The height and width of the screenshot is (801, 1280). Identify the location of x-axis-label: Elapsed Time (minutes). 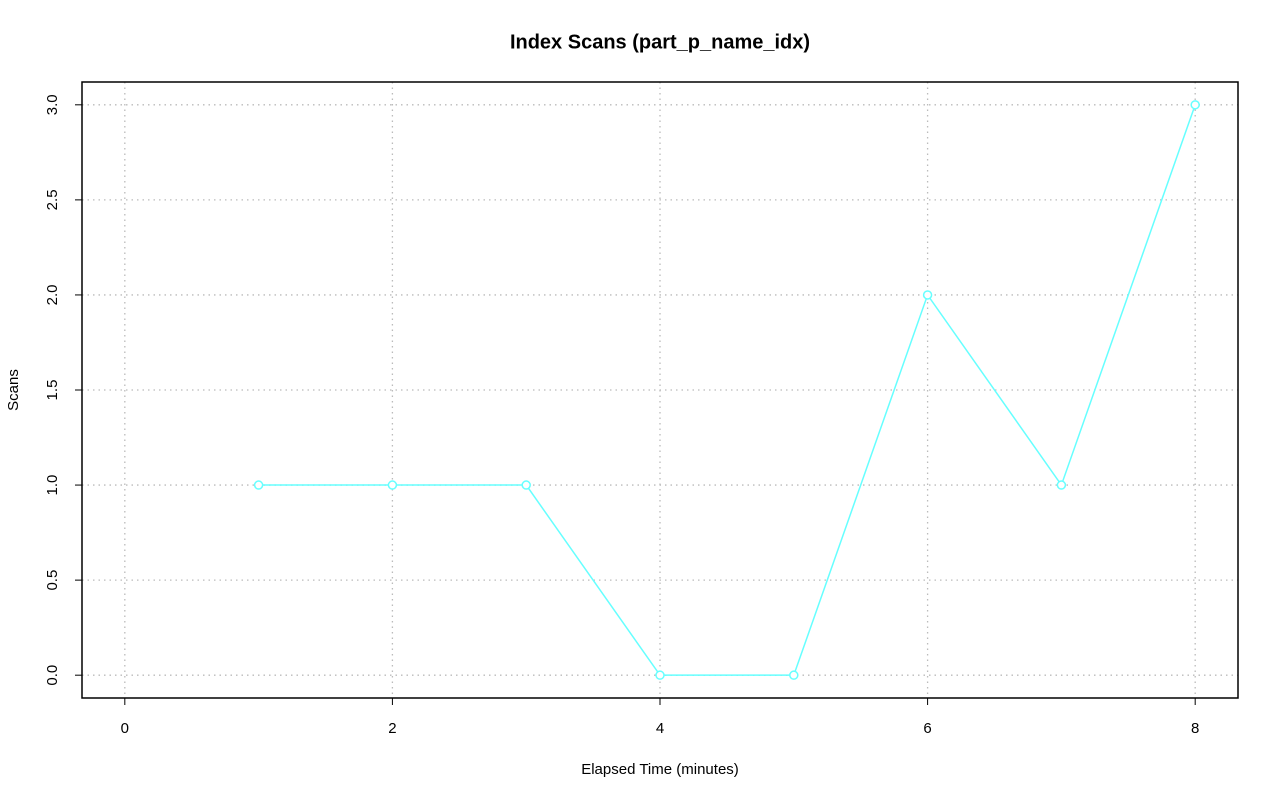
(660, 769).